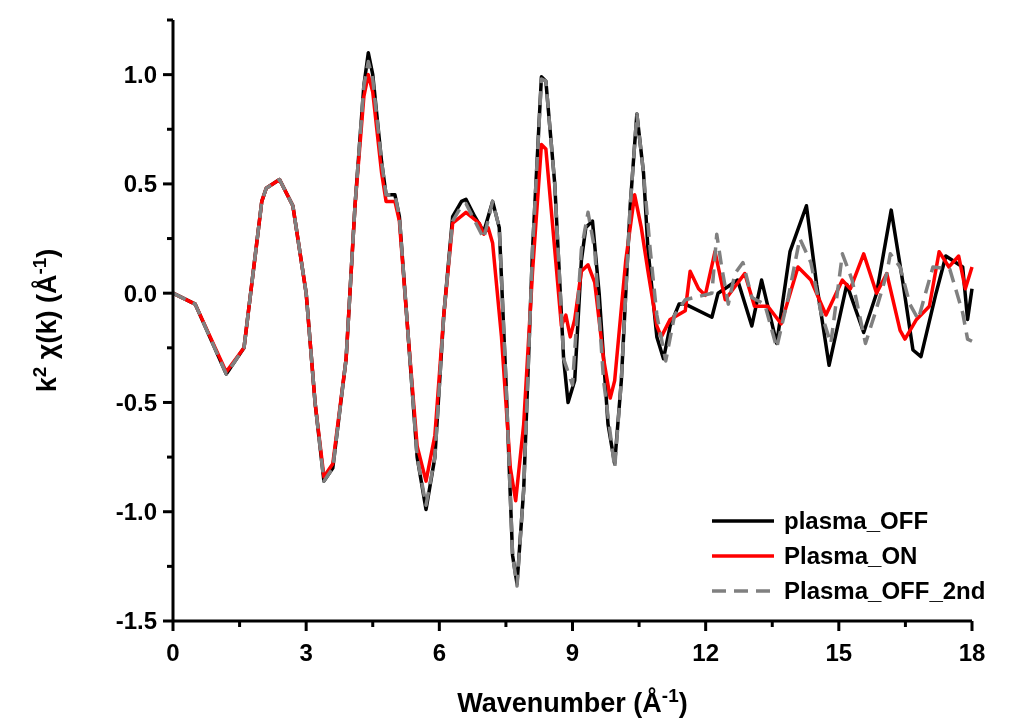  I want to click on legend-label: Plasma_OFF_2nd, so click(885, 591).